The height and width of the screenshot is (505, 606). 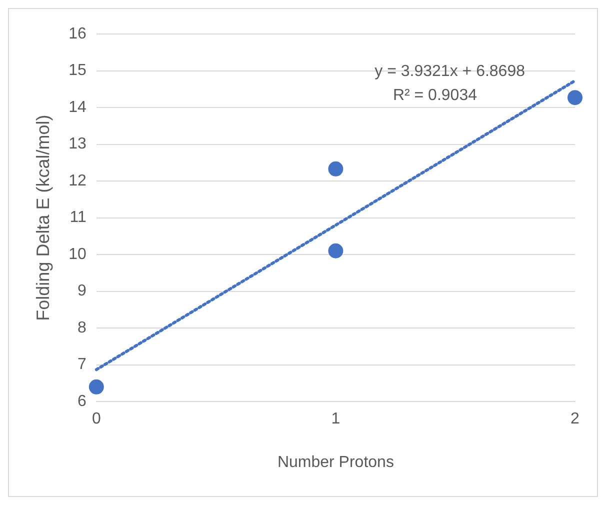 I want to click on y-tick-label: 14, so click(x=77, y=107).